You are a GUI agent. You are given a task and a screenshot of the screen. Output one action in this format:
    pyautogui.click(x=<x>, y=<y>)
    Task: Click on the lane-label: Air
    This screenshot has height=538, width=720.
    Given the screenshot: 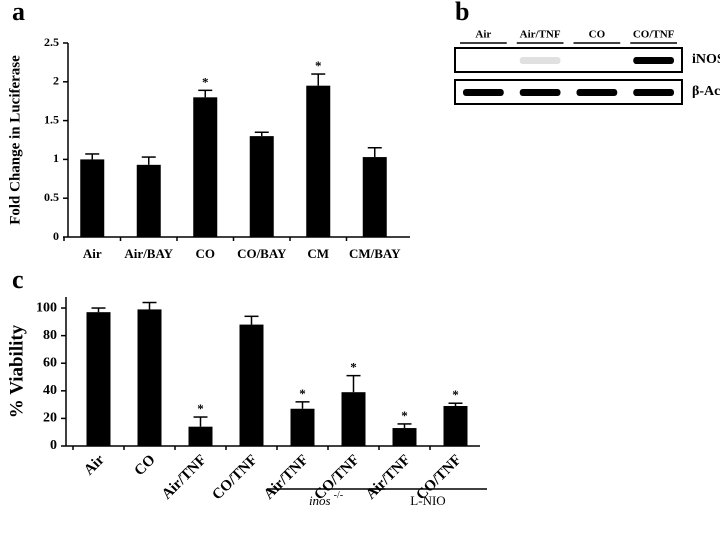 What is the action you would take?
    pyautogui.click(x=483, y=35)
    